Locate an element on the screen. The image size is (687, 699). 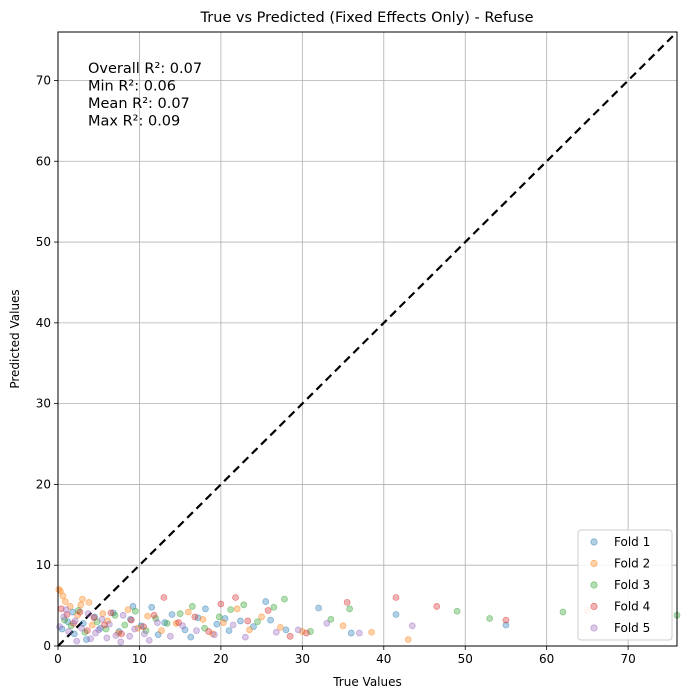
x-tick-label: 50 is located at coordinates (465, 659).